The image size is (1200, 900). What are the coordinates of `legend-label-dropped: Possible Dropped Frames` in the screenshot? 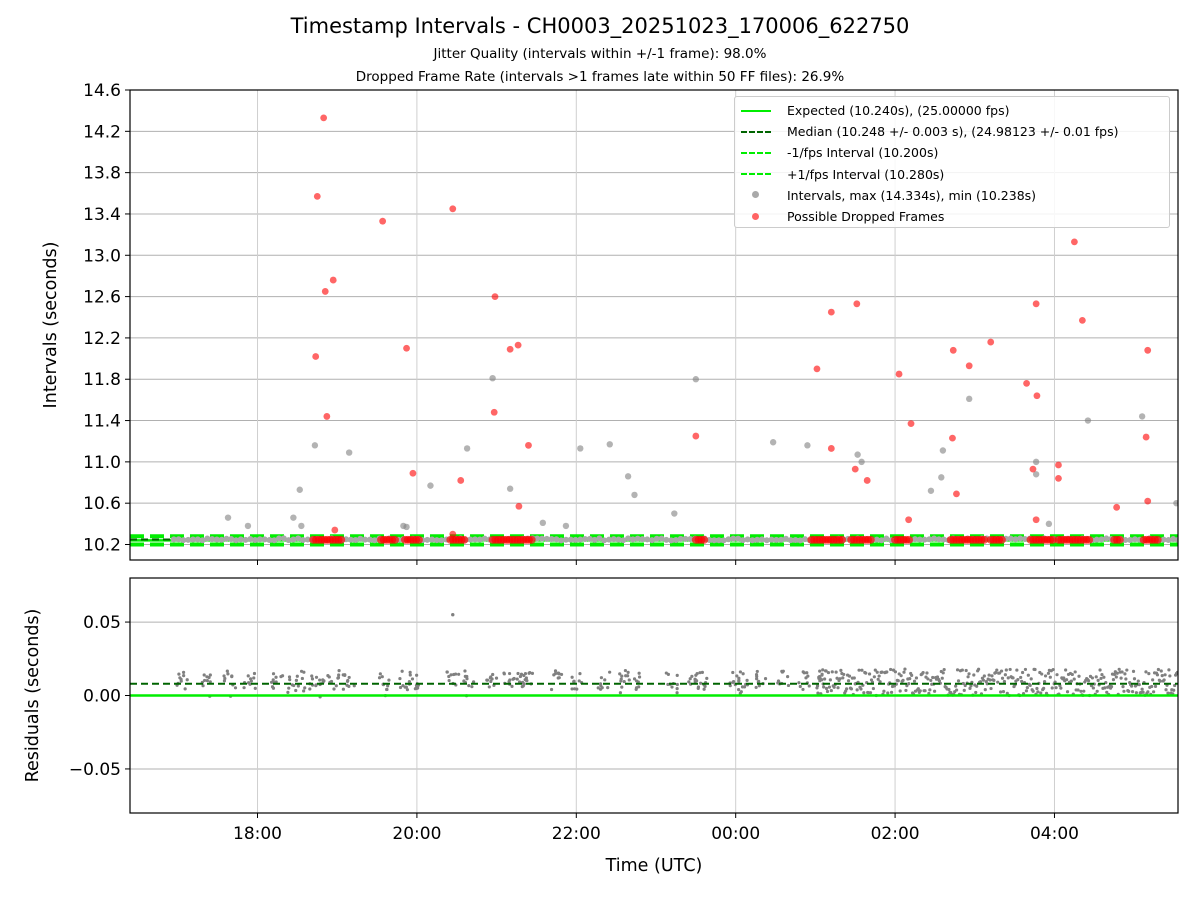 It's located at (866, 217).